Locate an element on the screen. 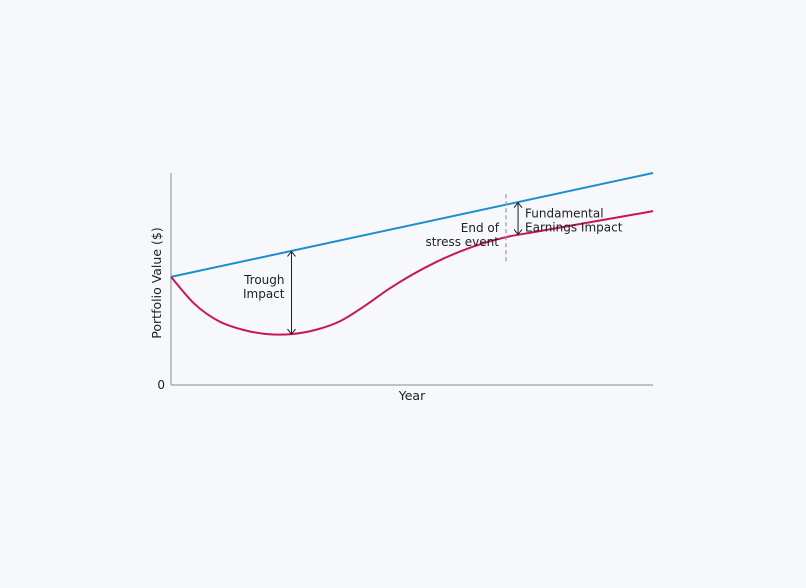 This screenshot has width=806, height=588. y-axis-title: Portfolio Value ($) is located at coordinates (156, 282).